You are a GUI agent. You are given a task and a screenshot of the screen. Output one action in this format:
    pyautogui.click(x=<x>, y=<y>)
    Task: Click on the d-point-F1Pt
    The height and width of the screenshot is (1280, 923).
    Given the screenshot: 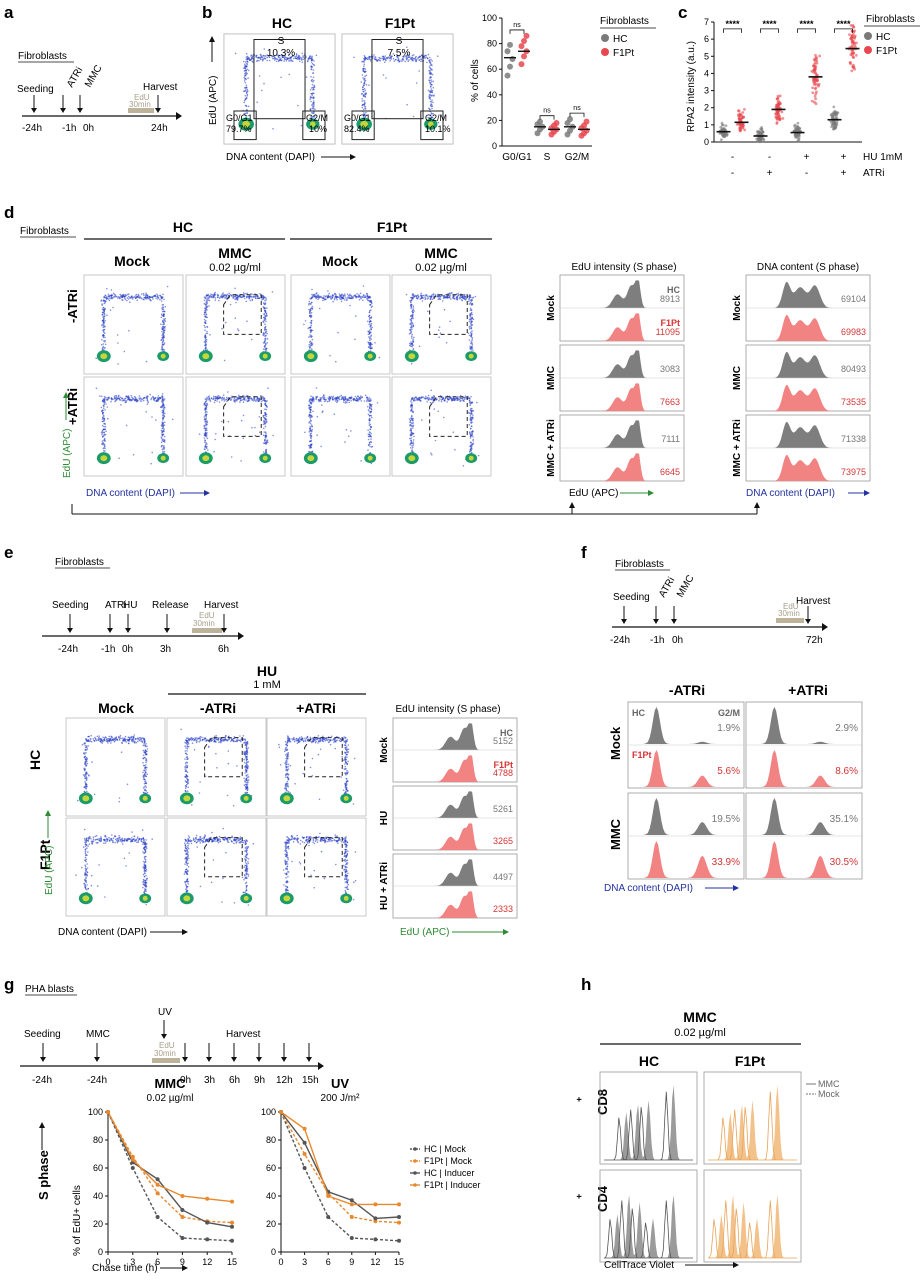 What is the action you would take?
    pyautogui.click(x=737, y=124)
    